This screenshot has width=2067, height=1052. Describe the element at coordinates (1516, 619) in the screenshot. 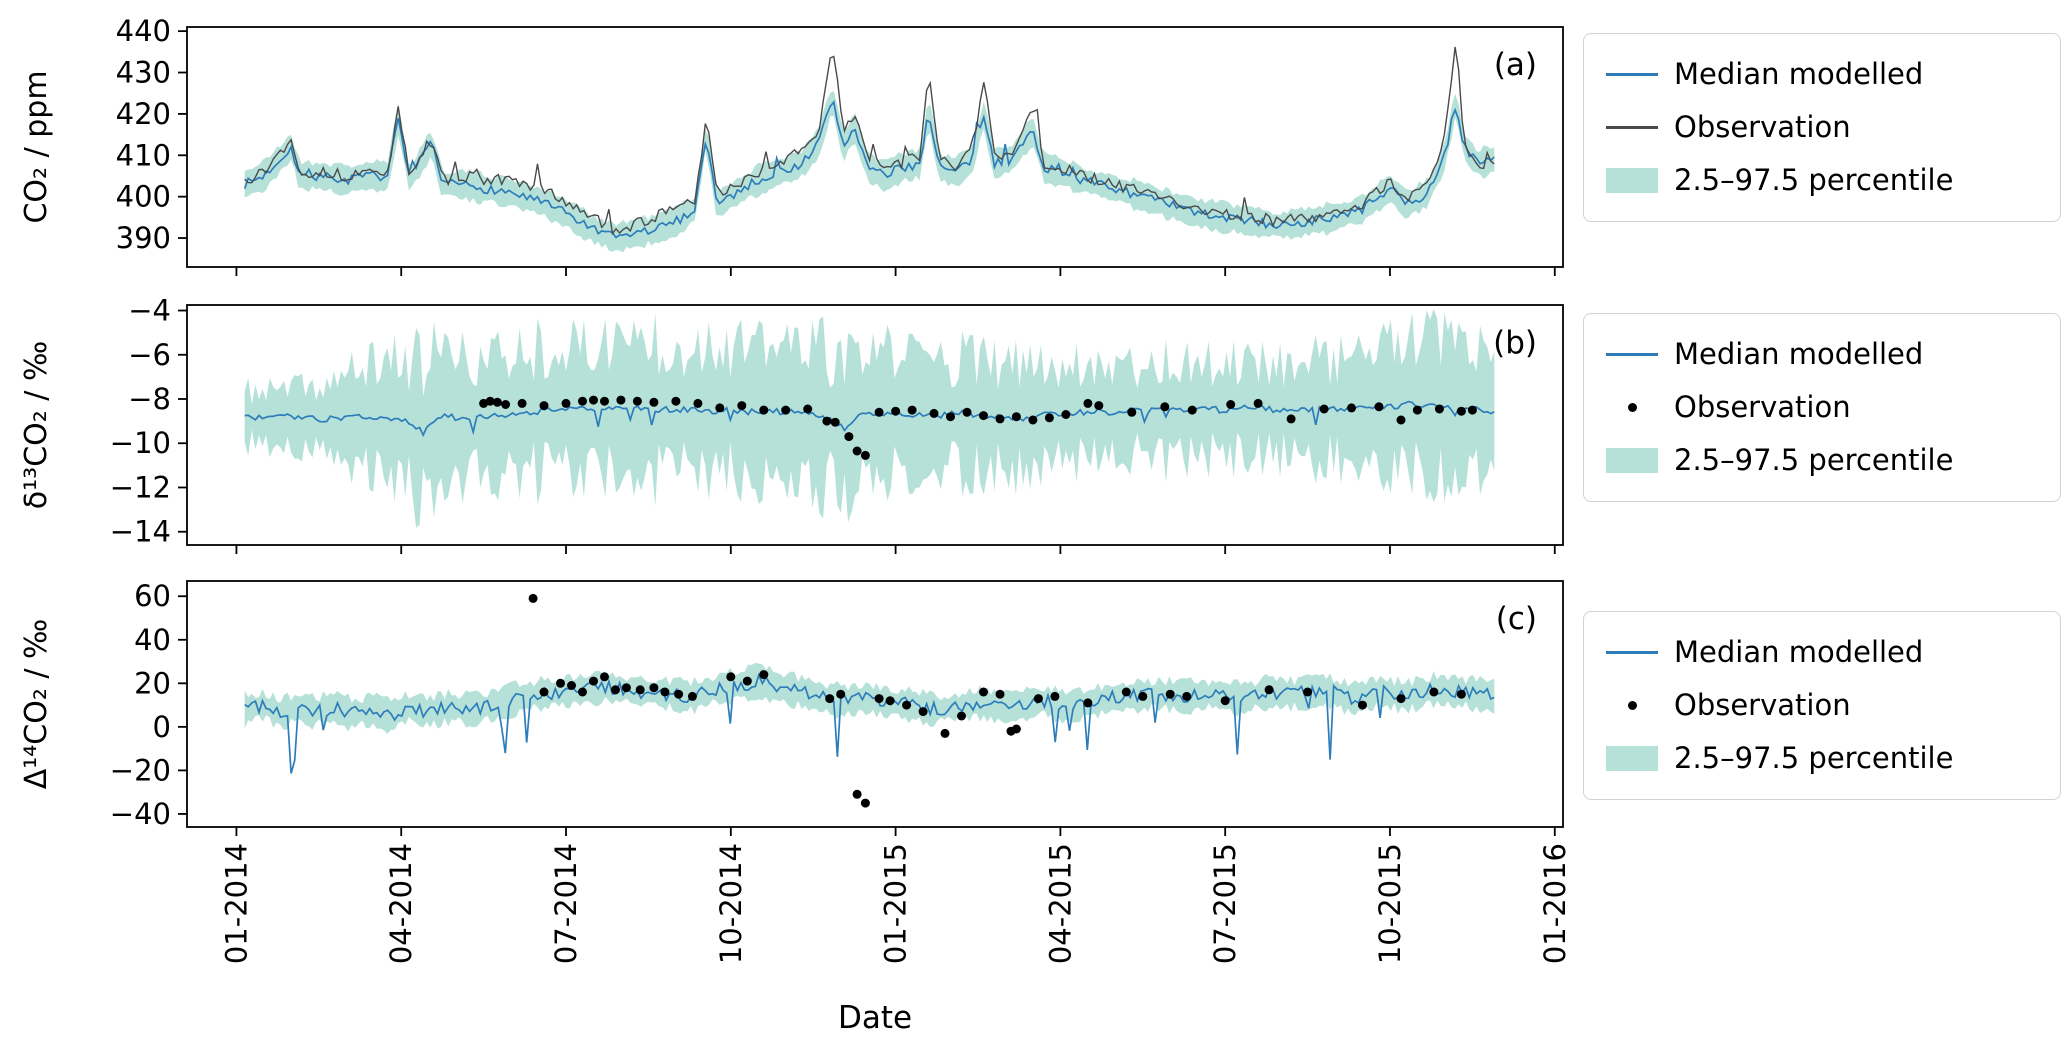

I see `panel-tag: (c)` at that location.